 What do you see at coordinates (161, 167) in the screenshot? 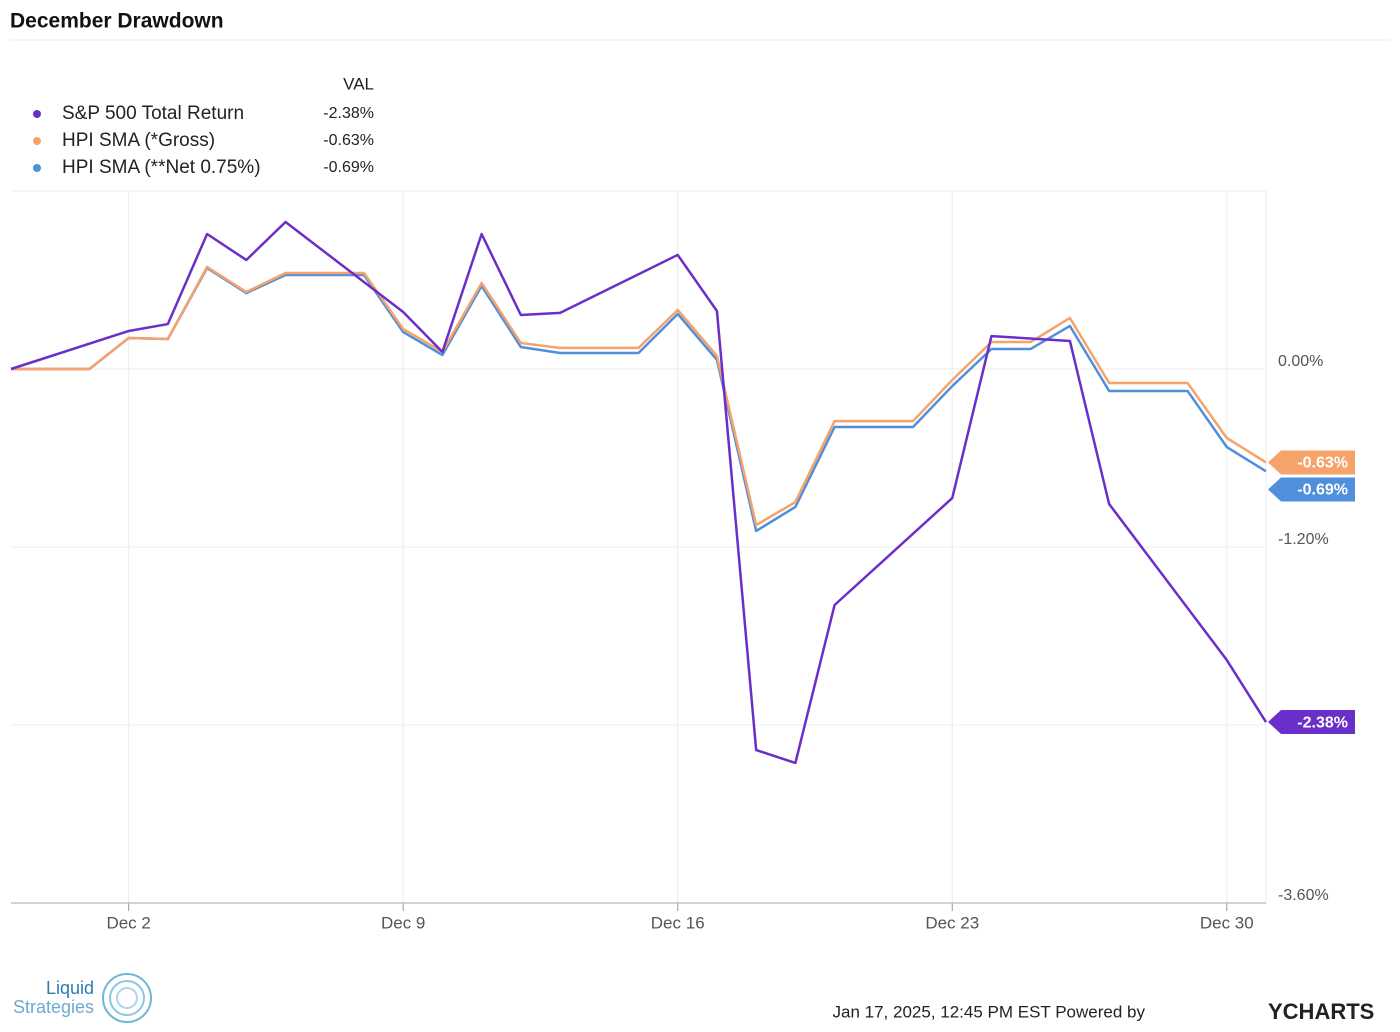
I see `legend-label: HPI SMA (**Net 0.75%)` at bounding box center [161, 167].